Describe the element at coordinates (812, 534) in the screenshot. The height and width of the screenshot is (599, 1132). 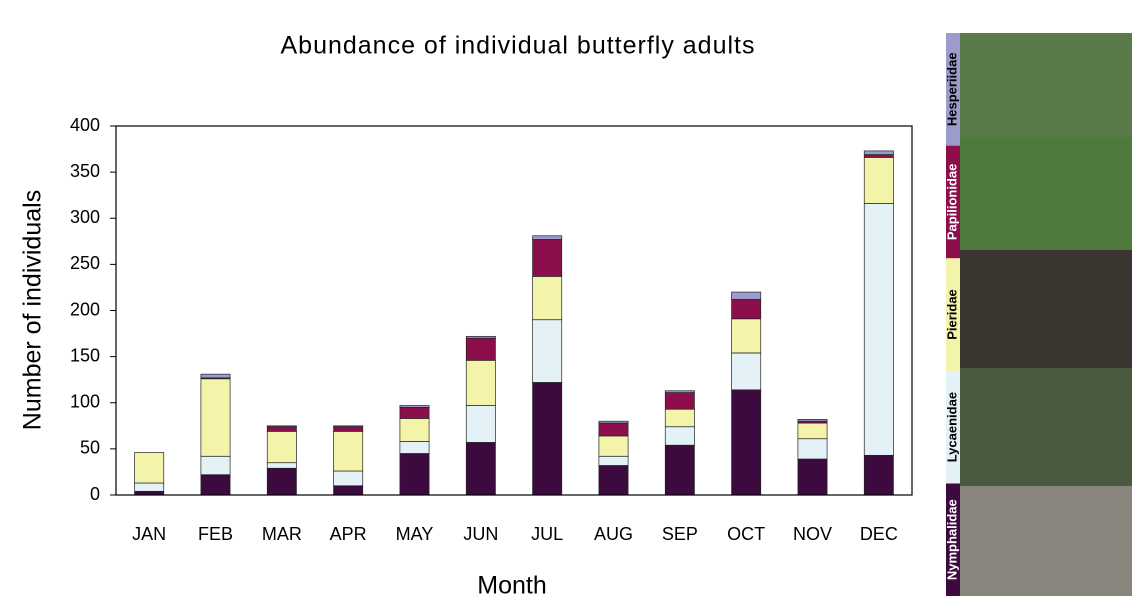
I see `x-tick-label: NOV` at that location.